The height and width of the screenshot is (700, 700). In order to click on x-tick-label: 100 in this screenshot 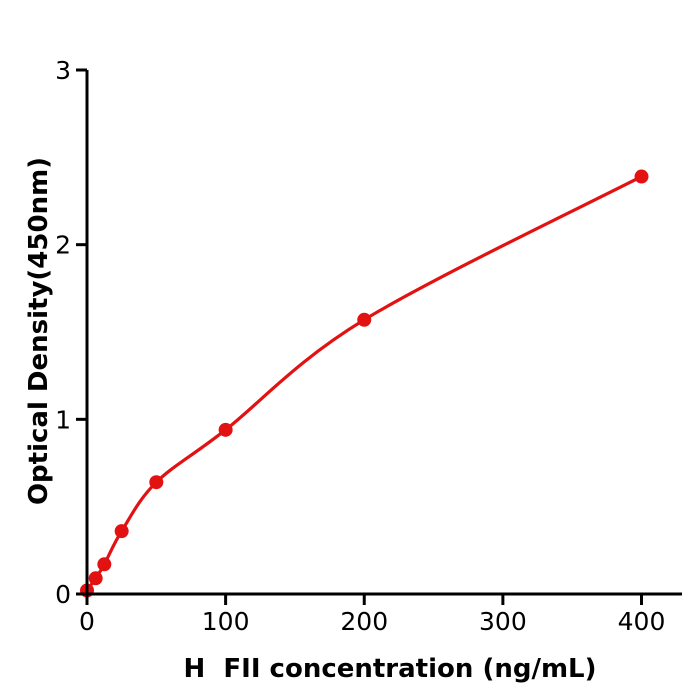, I will do `click(226, 621)`.